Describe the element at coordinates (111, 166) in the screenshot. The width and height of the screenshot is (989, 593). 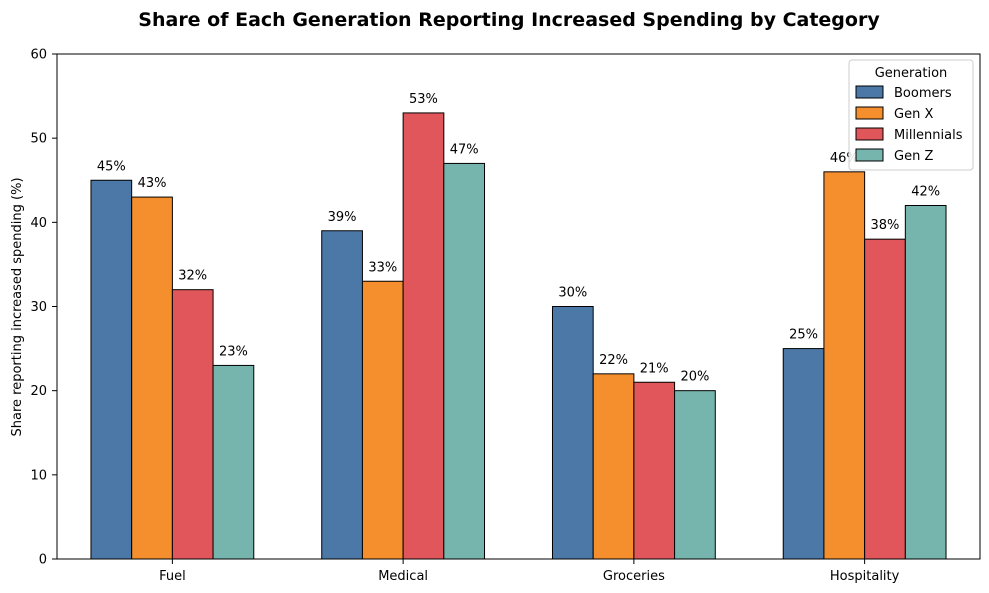
I see `data-label: 45%` at that location.